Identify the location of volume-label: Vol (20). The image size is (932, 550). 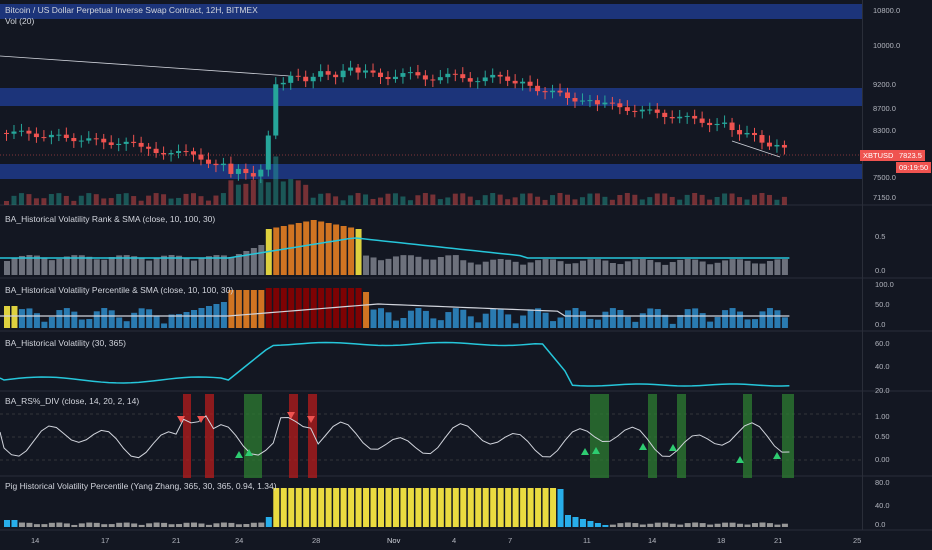
(20, 21).